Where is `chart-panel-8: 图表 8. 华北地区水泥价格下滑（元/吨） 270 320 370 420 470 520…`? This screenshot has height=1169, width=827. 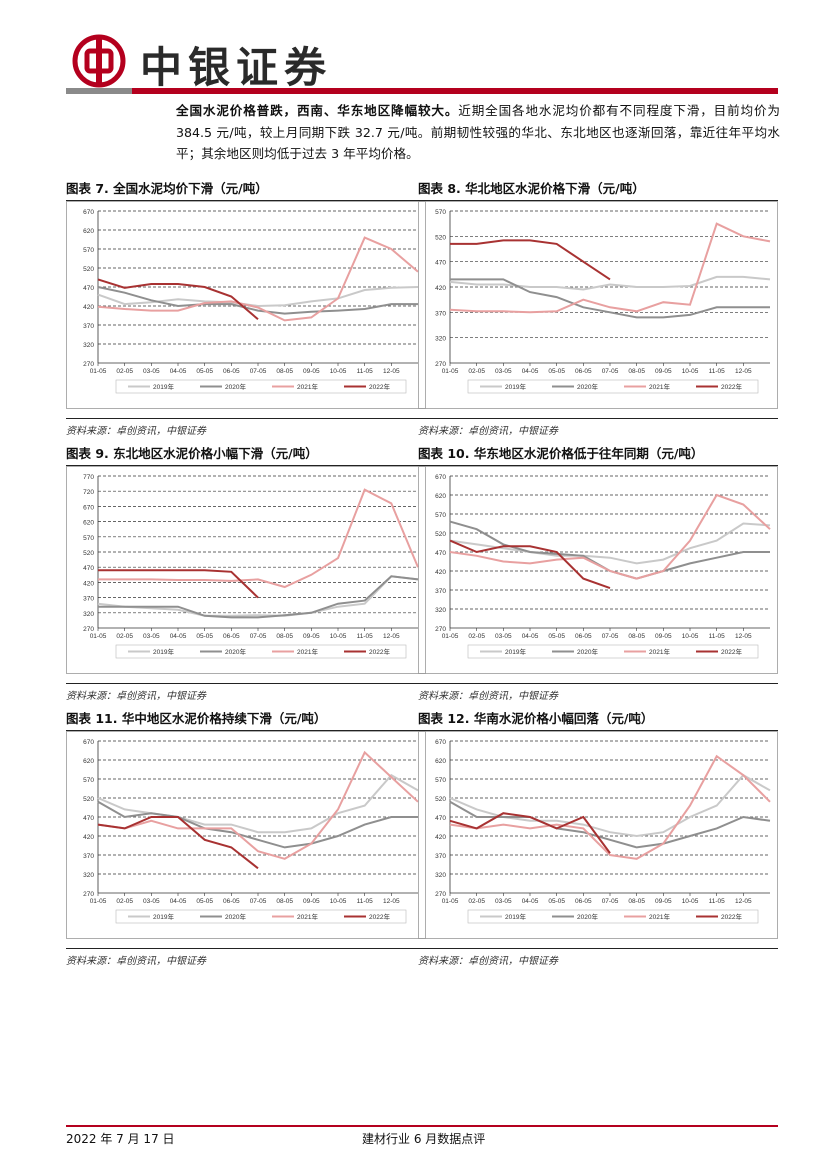 chart-panel-8: 图表 8. 华北地区水泥价格下滑（元/吨） 270 320 370 420 470 520… is located at coordinates (598, 307).